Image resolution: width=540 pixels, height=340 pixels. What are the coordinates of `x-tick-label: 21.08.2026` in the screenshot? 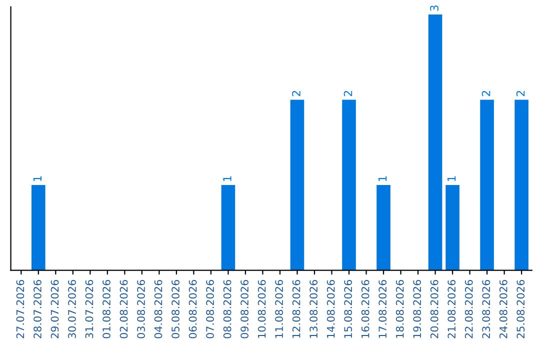 It's located at (452, 309).